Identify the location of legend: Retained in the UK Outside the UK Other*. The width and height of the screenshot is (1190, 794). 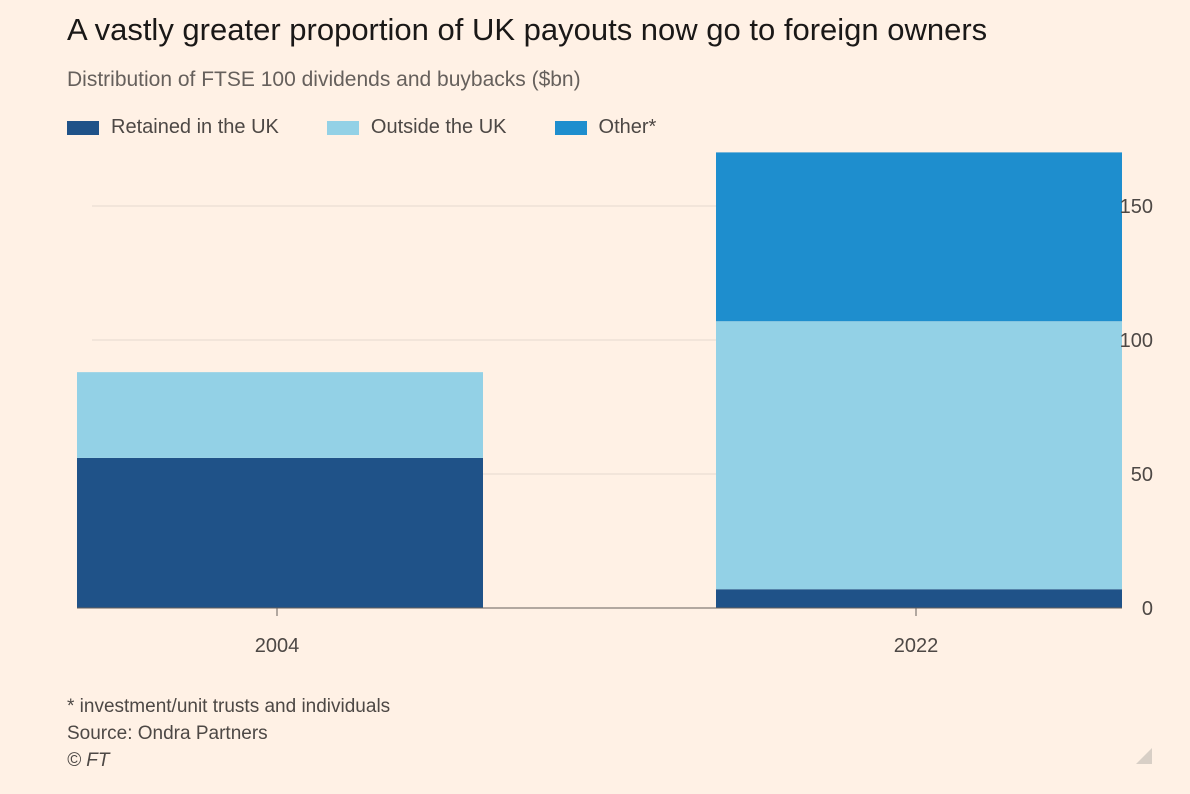
(385, 127).